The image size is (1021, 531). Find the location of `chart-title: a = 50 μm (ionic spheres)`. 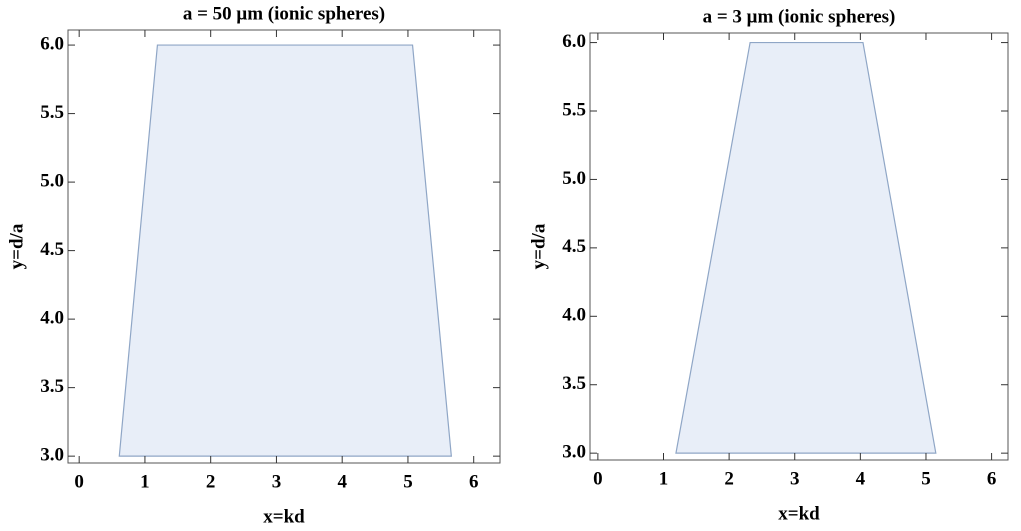

chart-title: a = 50 μm (ionic spheres) is located at coordinates (284, 13).